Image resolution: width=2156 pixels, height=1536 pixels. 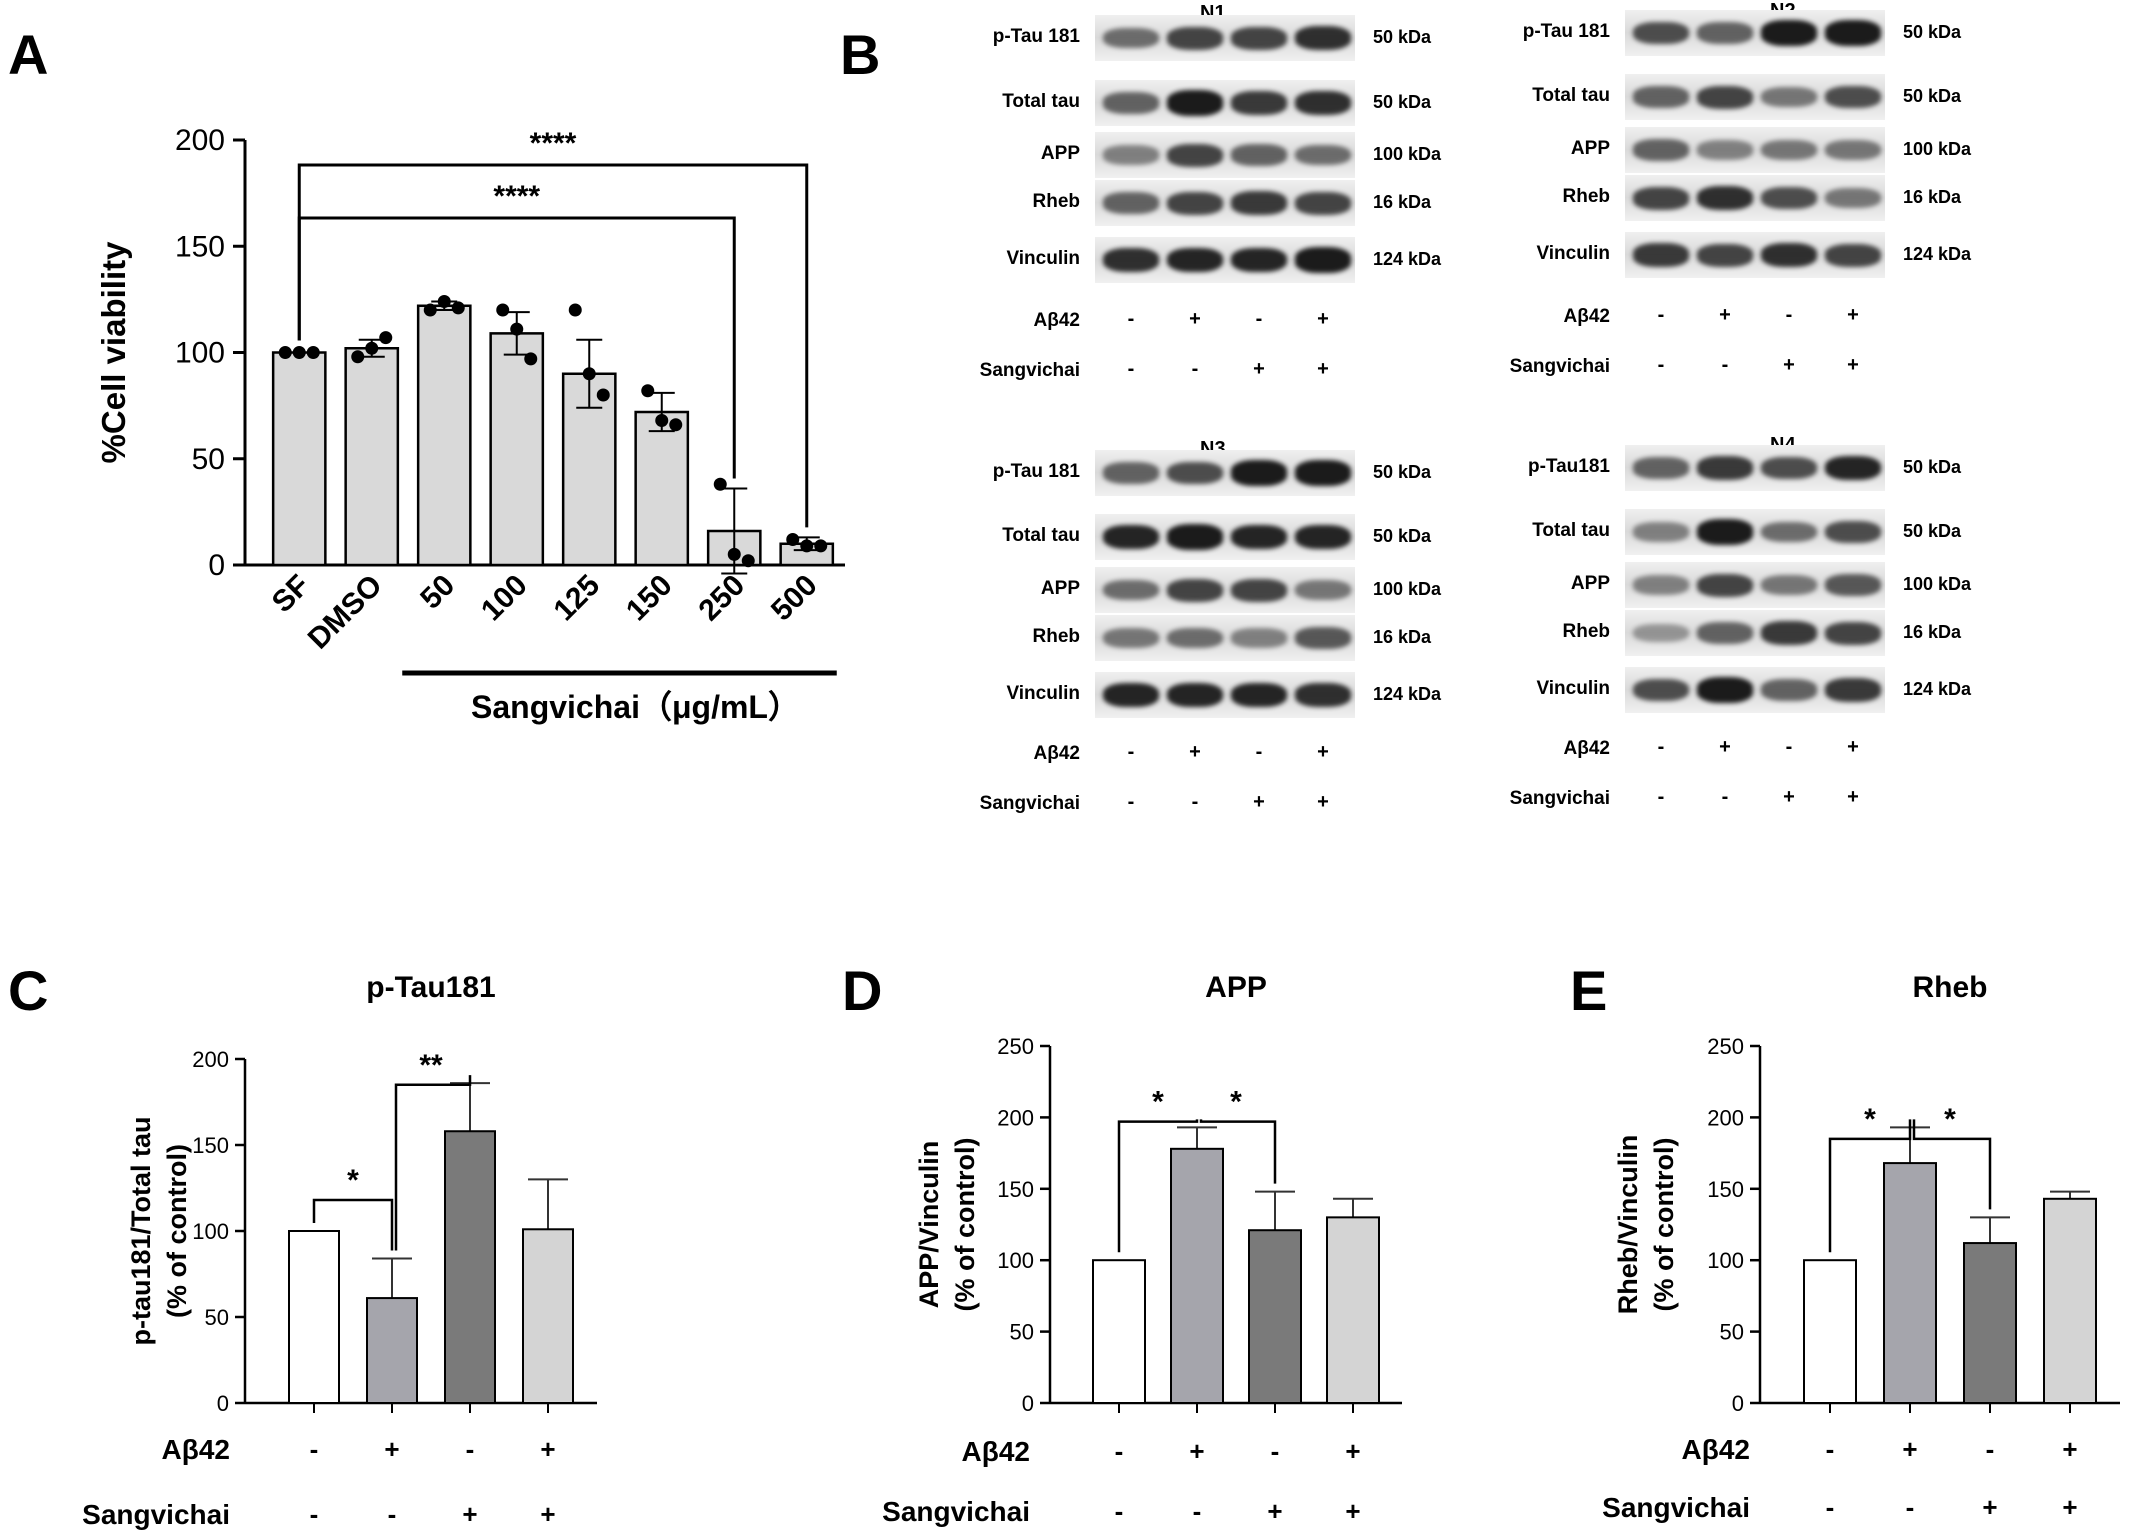 What do you see at coordinates (1571, 530) in the screenshot?
I see `blot-protein-label: Total tau` at bounding box center [1571, 530].